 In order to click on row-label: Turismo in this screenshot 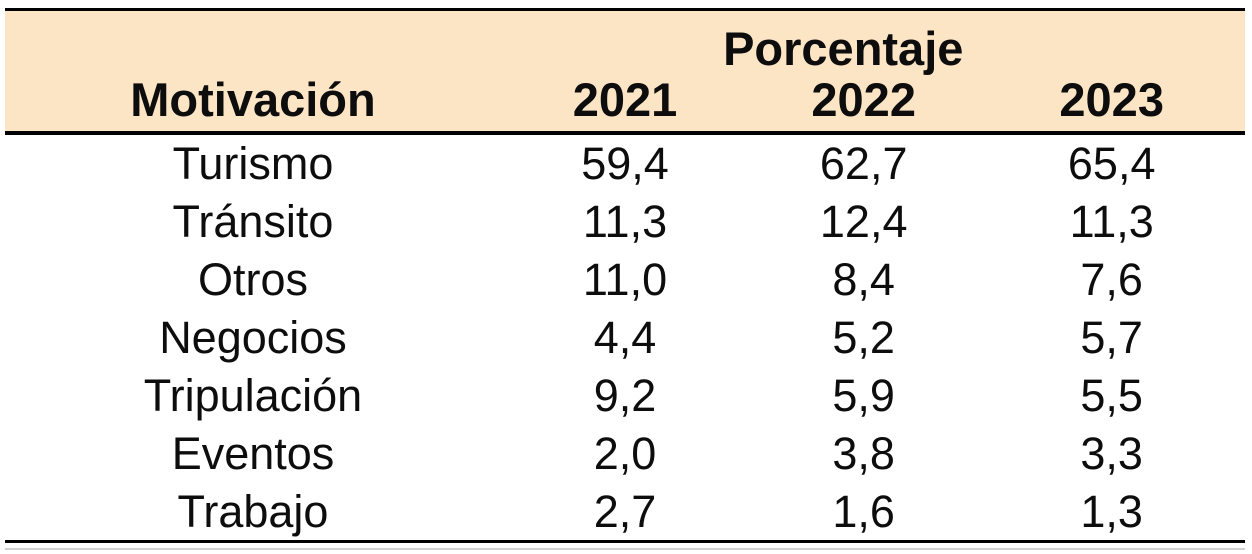, I will do `click(253, 164)`.